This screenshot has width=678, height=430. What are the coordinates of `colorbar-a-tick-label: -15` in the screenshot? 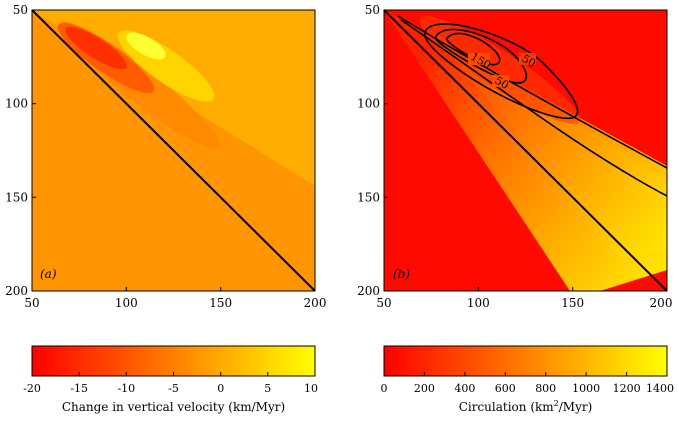 It's located at (79, 388).